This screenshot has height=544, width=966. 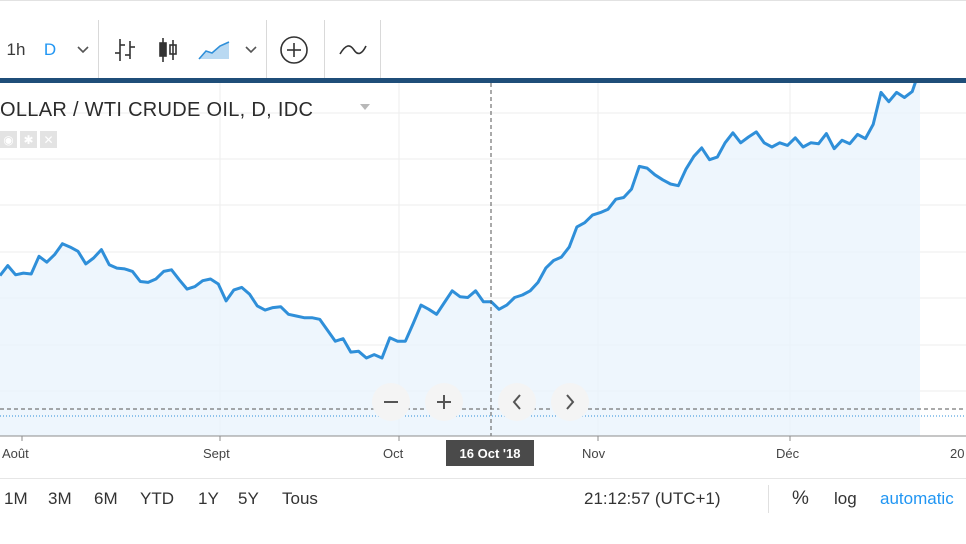 I want to click on scroll-right-button, so click(x=570, y=402).